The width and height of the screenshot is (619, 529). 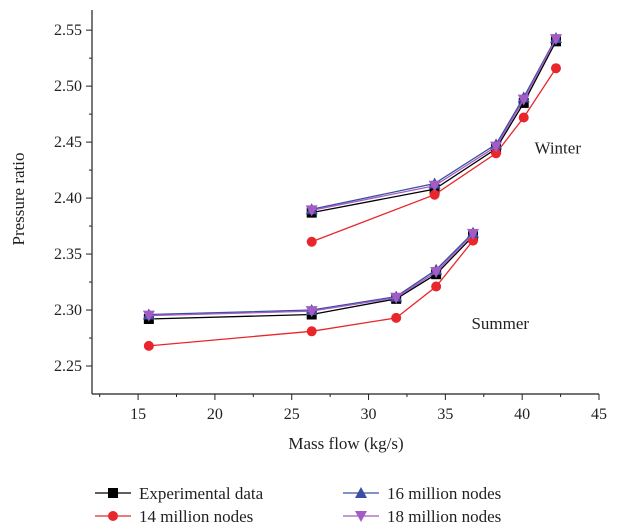 I want to click on legend-item: Experimental data, so click(x=179, y=493).